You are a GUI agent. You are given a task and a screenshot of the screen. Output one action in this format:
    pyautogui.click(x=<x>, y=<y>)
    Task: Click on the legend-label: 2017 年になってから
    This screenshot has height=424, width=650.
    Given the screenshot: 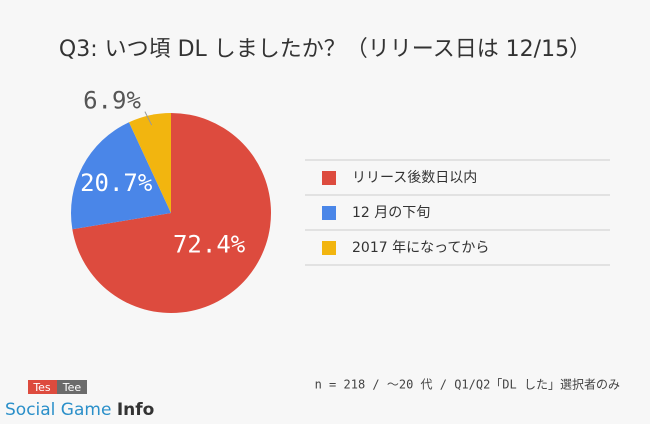 What is the action you would take?
    pyautogui.click(x=420, y=248)
    